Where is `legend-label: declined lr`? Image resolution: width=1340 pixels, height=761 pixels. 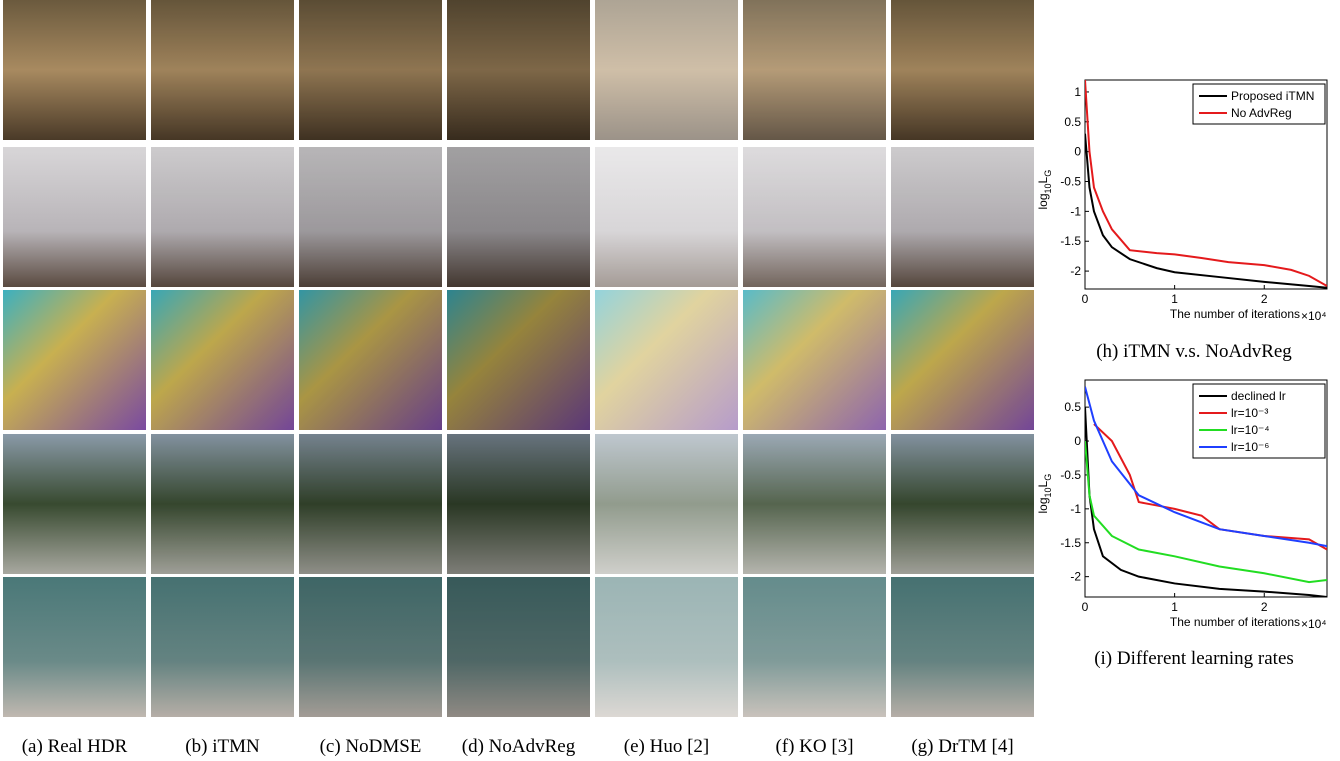
legend-label: declined lr is located at coordinates (1258, 396).